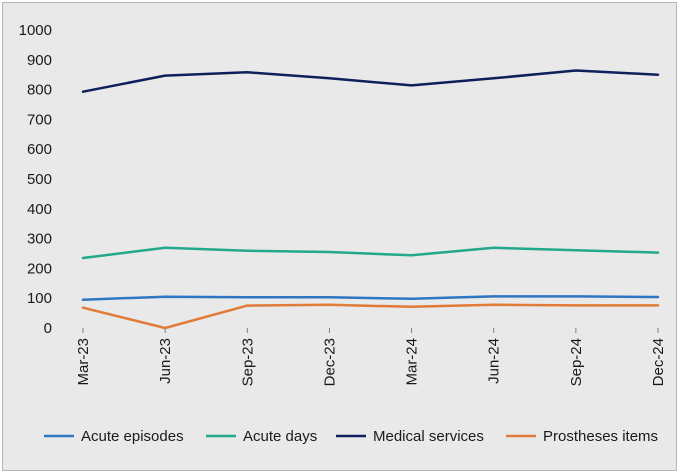  I want to click on legend-label: Acute days, so click(280, 436).